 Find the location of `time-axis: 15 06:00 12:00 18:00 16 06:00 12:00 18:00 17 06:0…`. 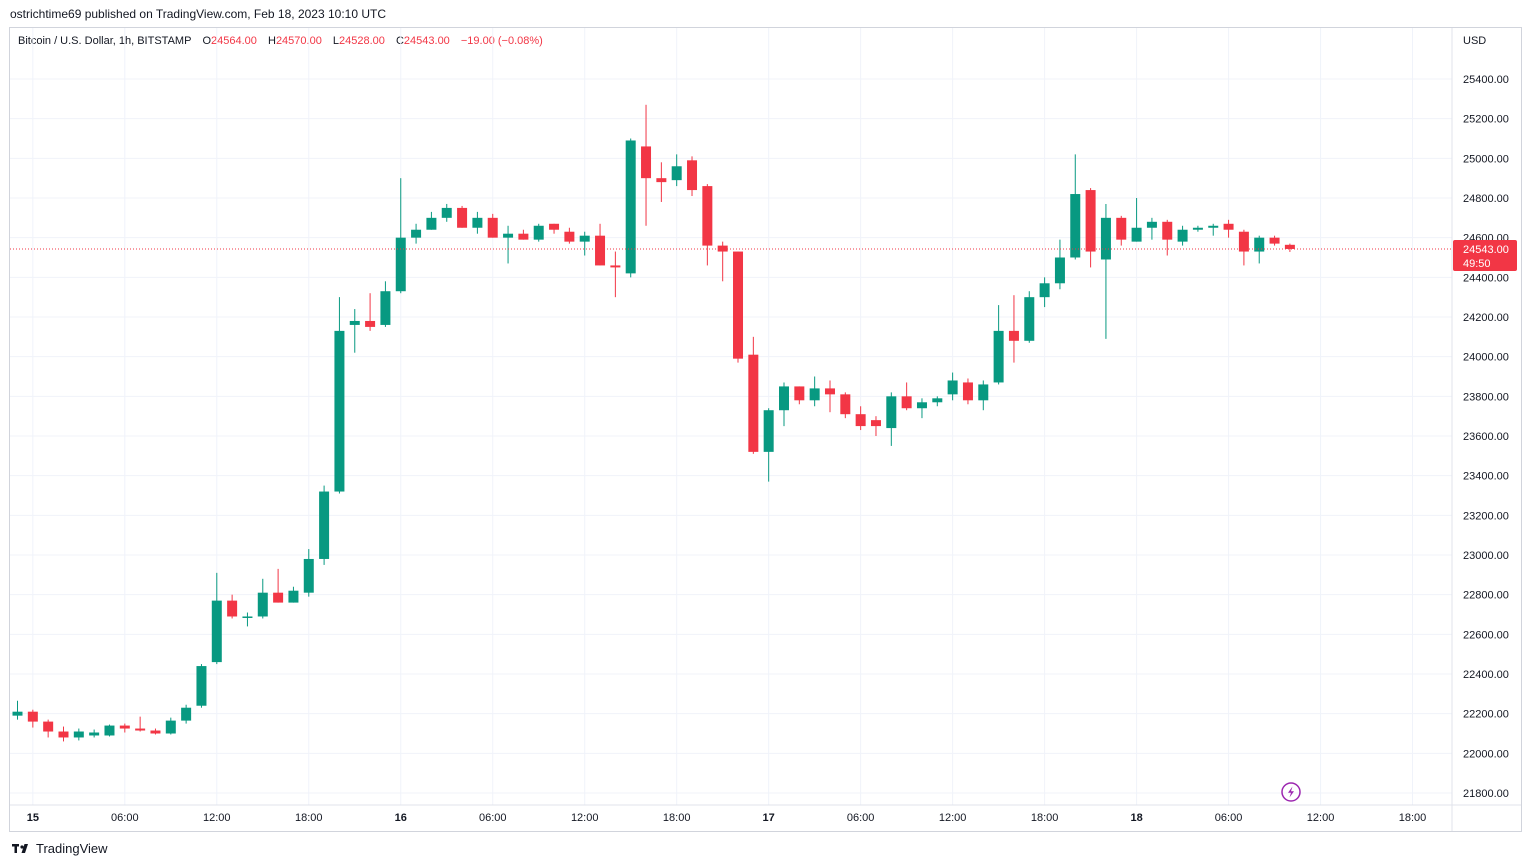

time-axis: 15 06:00 12:00 18:00 16 06:00 12:00 18:00 17 06:0… is located at coordinates (727, 818).